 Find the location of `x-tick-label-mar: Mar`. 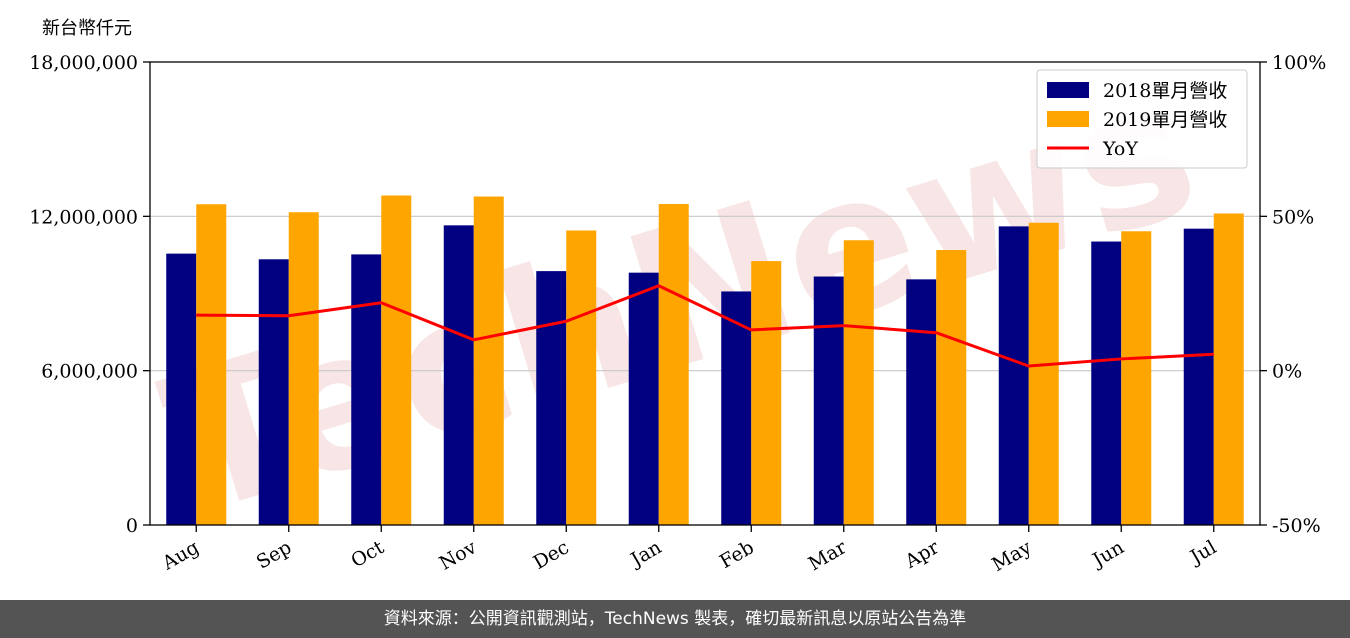

x-tick-label-mar: Mar is located at coordinates (828, 555).